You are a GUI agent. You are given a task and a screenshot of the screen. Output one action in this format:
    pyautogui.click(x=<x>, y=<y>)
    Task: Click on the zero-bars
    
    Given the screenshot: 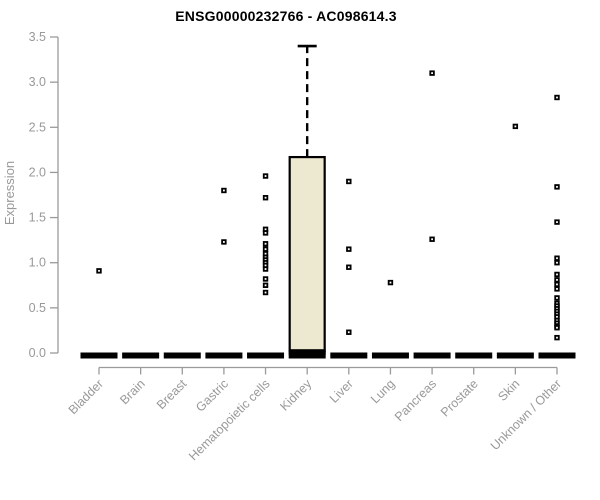 What is the action you would take?
    pyautogui.click(x=328, y=355)
    